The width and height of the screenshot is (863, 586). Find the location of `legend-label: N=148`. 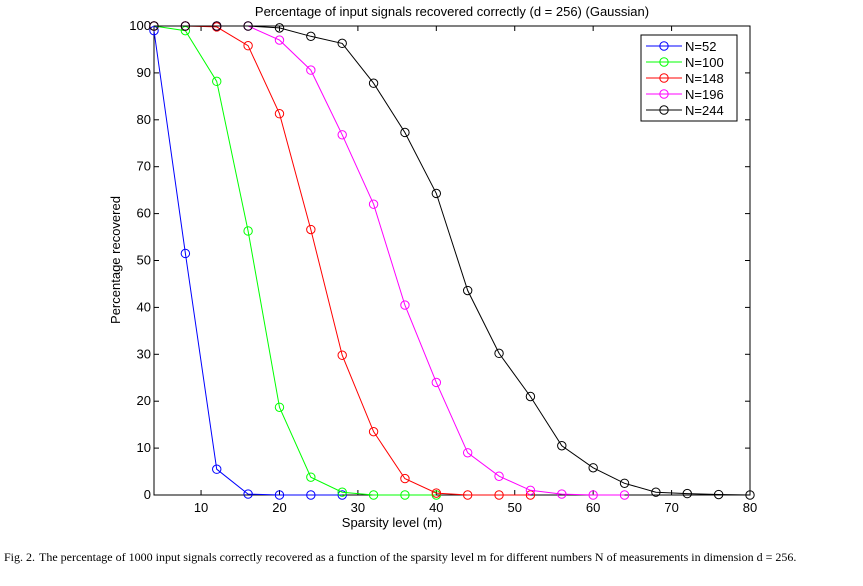

legend-label: N=148 is located at coordinates (704, 78).